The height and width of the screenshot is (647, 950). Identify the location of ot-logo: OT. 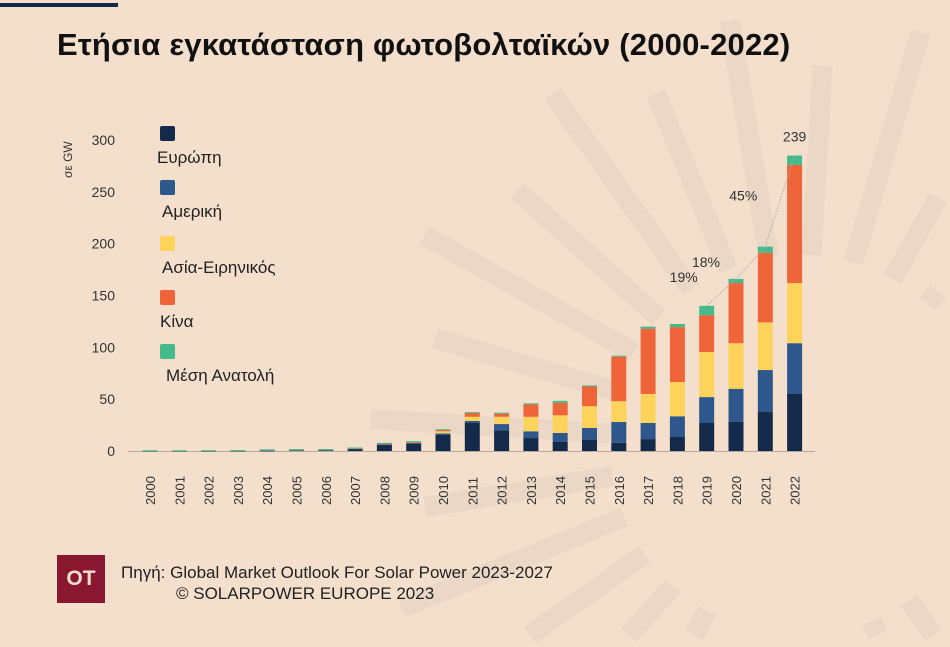
(81, 579).